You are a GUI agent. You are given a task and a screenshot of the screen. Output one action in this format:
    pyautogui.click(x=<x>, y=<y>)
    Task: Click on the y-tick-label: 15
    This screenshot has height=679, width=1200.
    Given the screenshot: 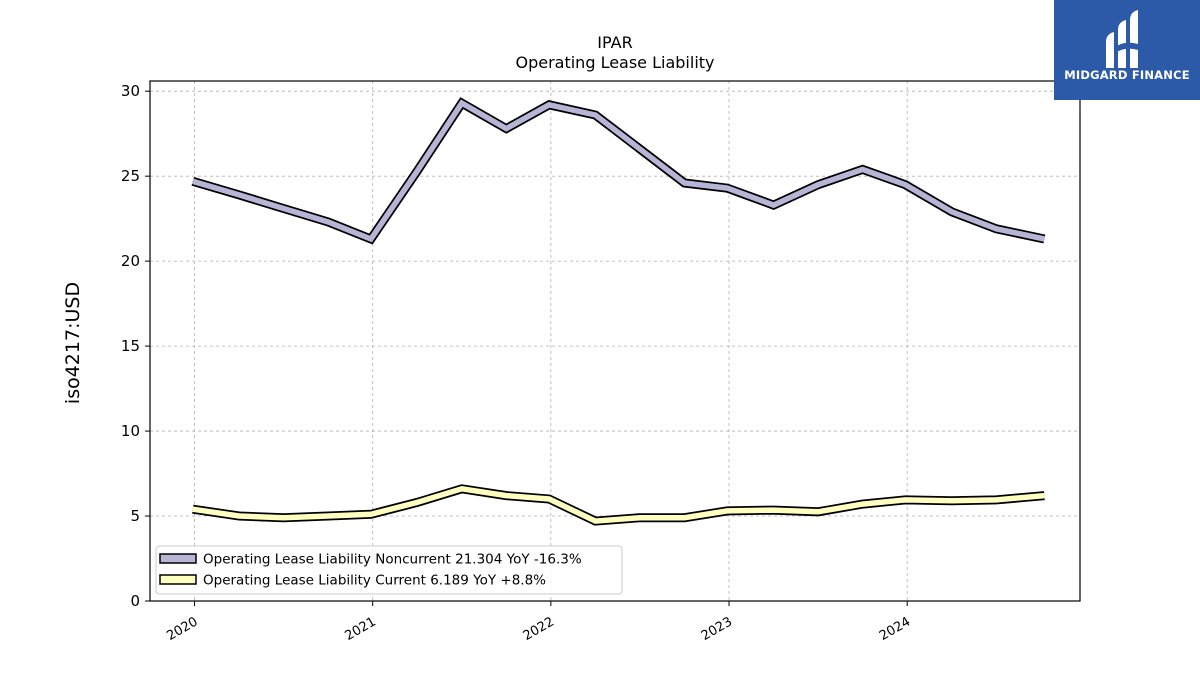 What is the action you would take?
    pyautogui.click(x=130, y=346)
    